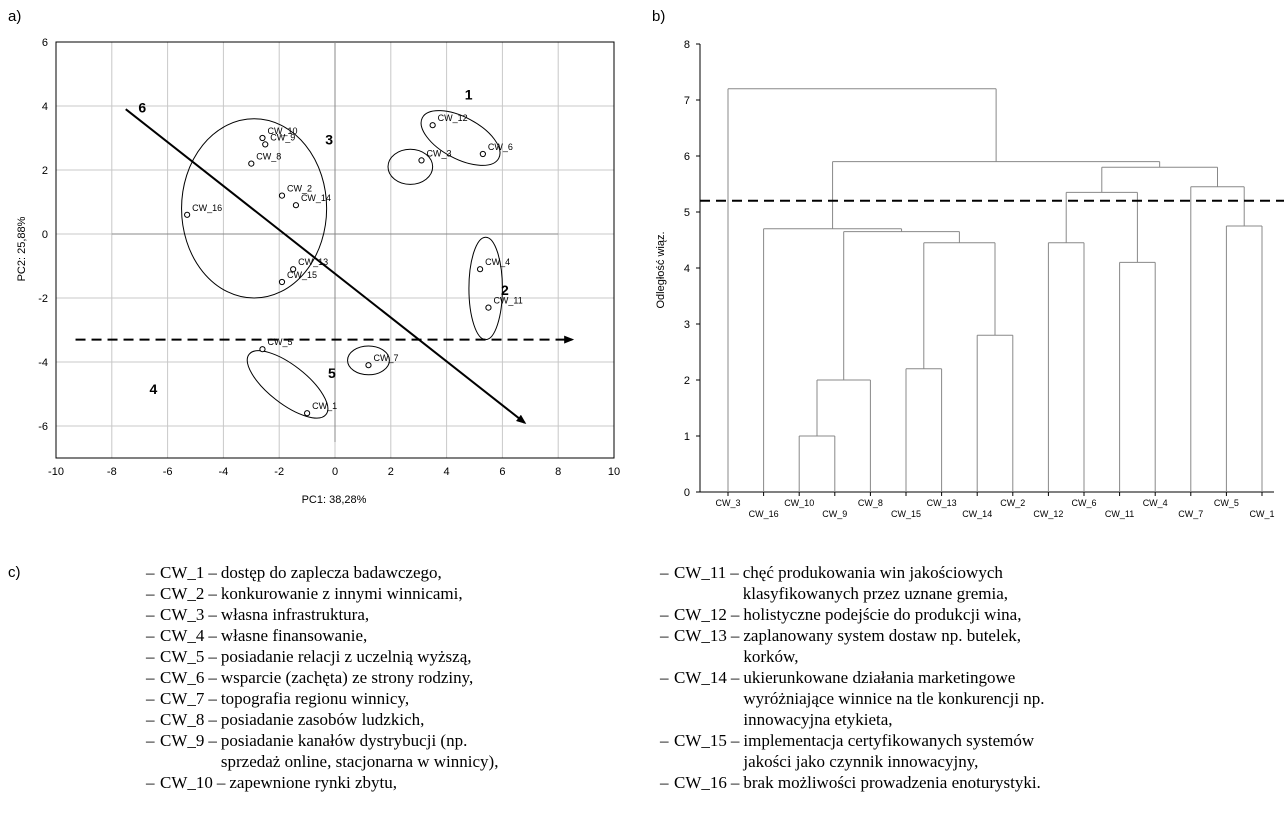 The height and width of the screenshot is (837, 1284). What do you see at coordinates (302, 275) in the screenshot?
I see `point-label: CW_15` at bounding box center [302, 275].